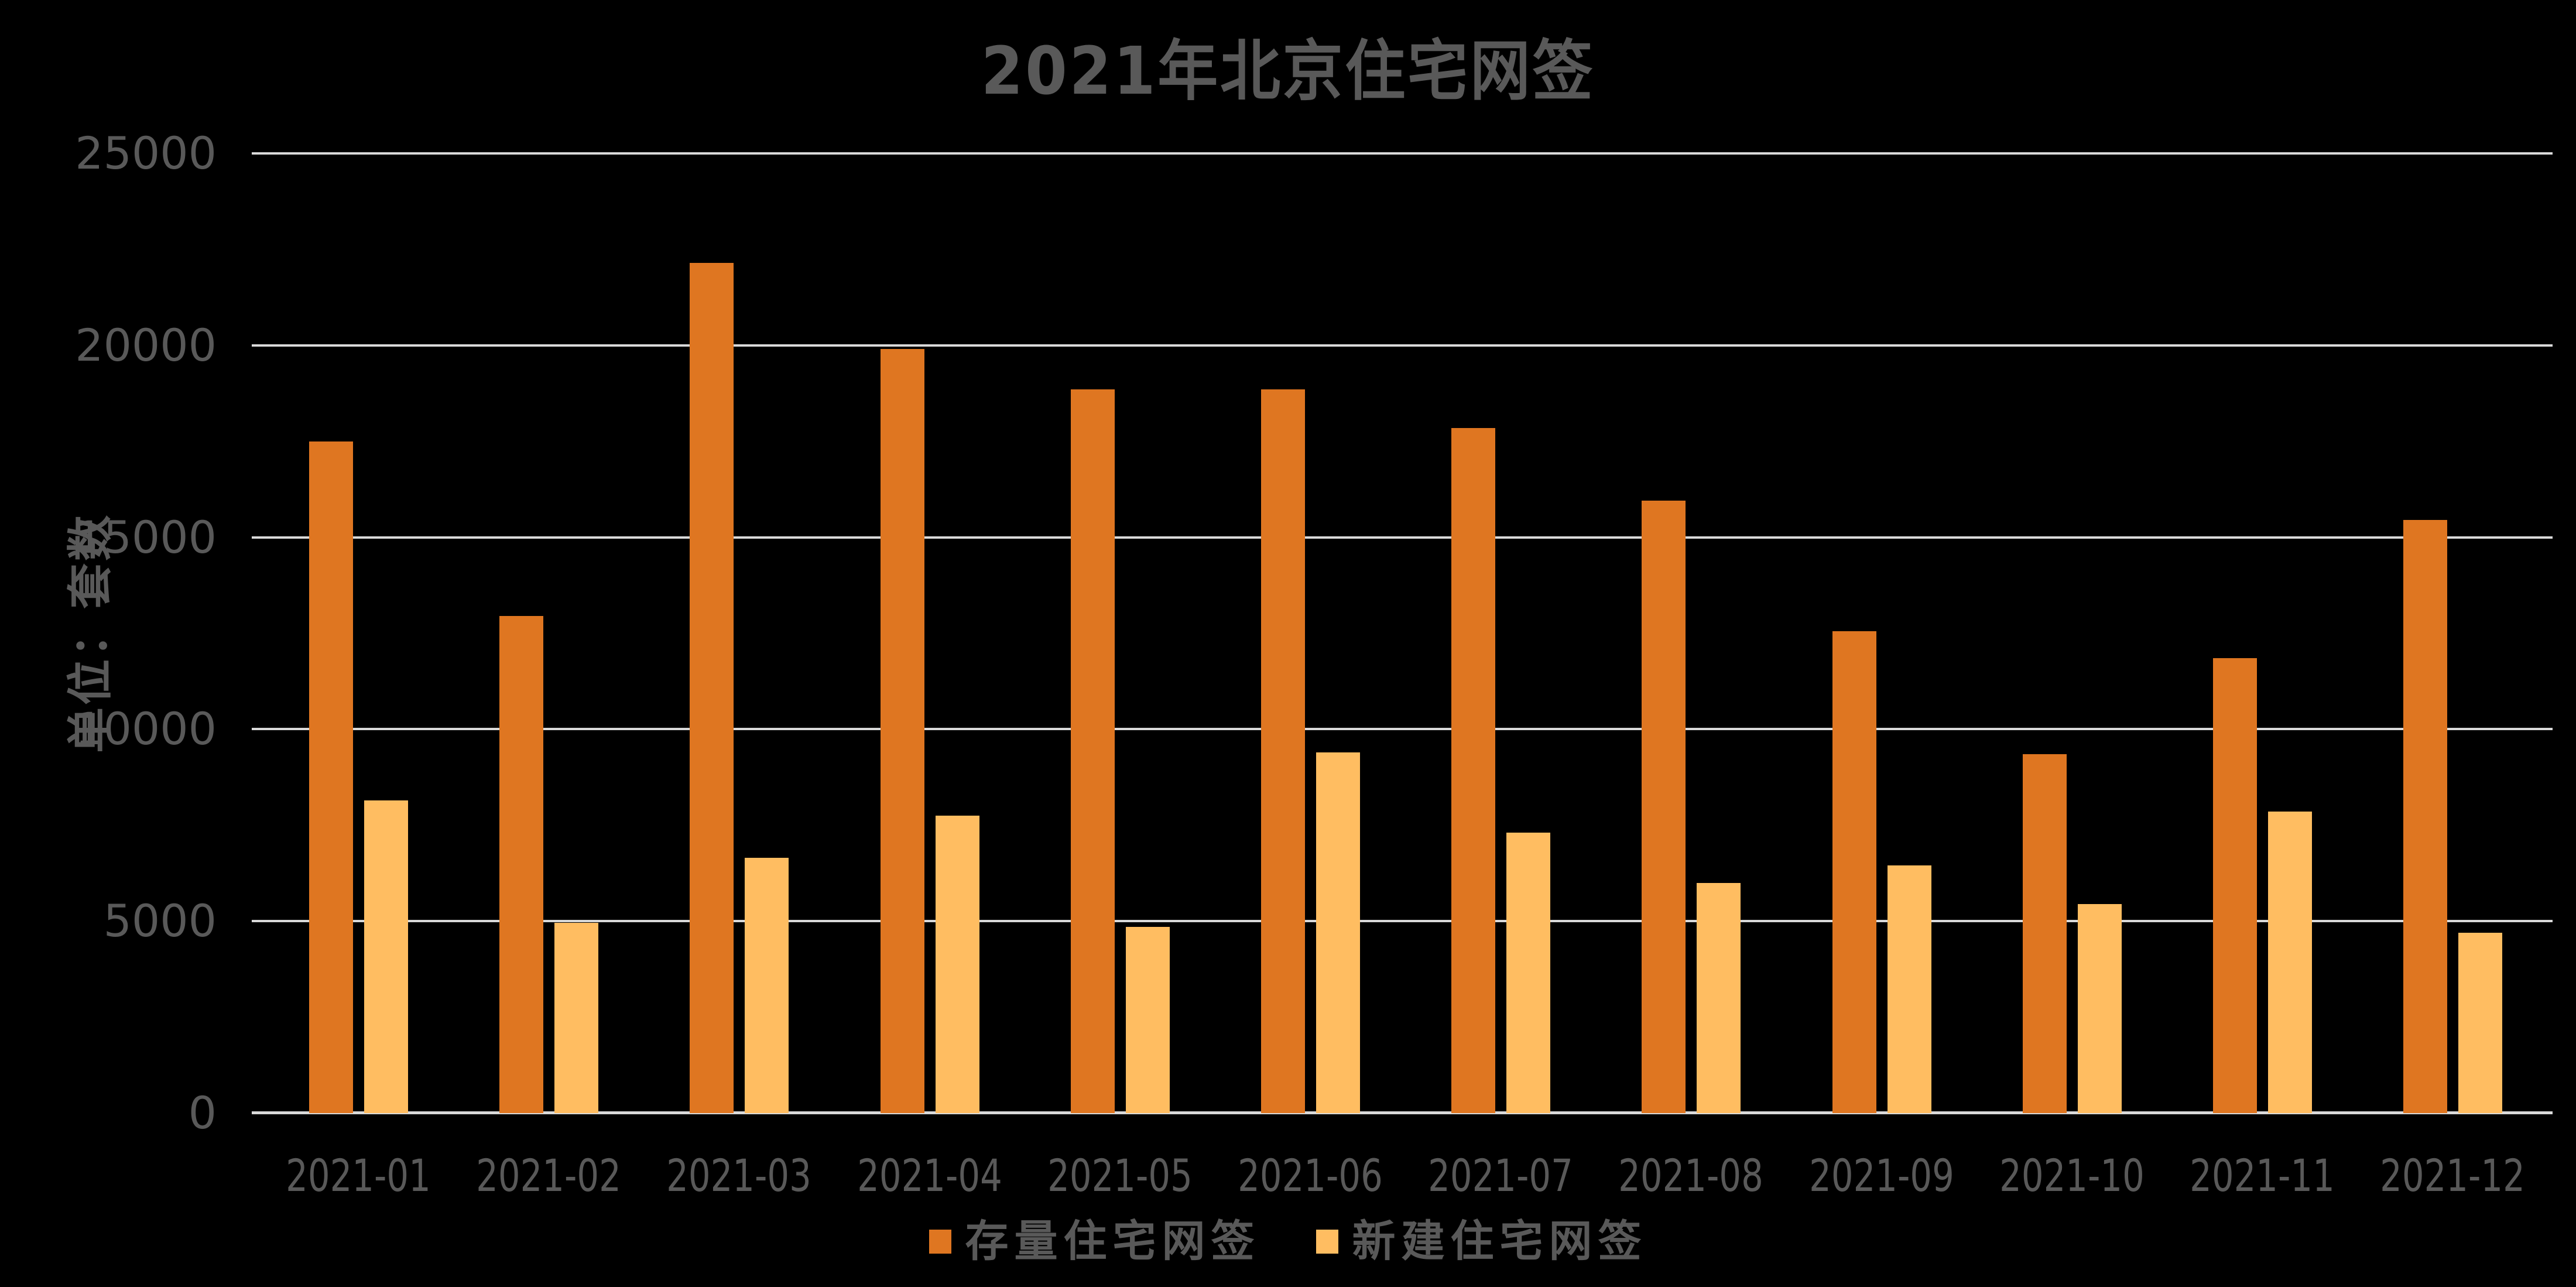  What do you see at coordinates (160, 921) in the screenshot?
I see `y-tick-label-5000: 5000` at bounding box center [160, 921].